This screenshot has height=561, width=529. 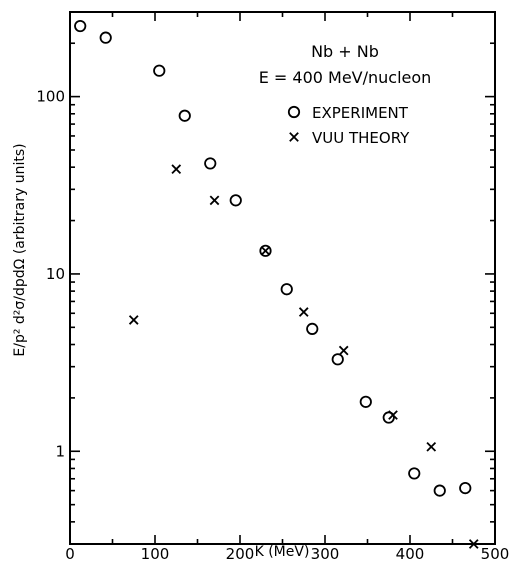 I want to click on chart-subtitle: E = 400 MeV/nucleon, so click(x=345, y=77).